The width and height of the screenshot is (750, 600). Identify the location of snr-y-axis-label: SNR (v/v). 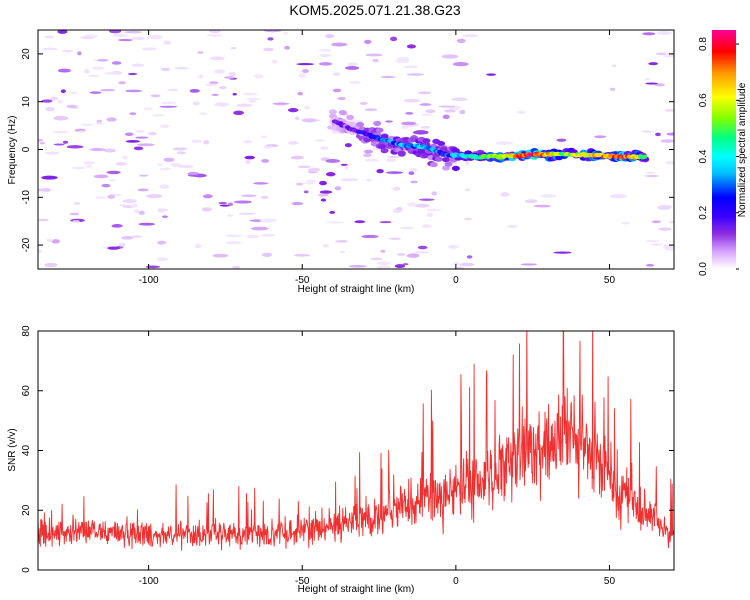
(12, 449).